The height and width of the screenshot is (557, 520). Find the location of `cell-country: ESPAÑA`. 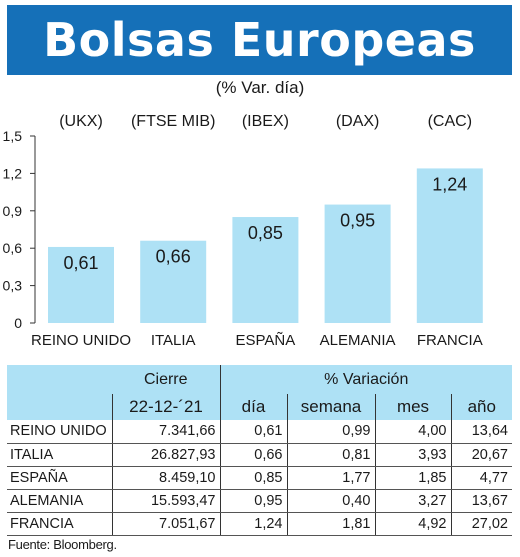

cell-country: ESPAÑA is located at coordinates (59, 478).